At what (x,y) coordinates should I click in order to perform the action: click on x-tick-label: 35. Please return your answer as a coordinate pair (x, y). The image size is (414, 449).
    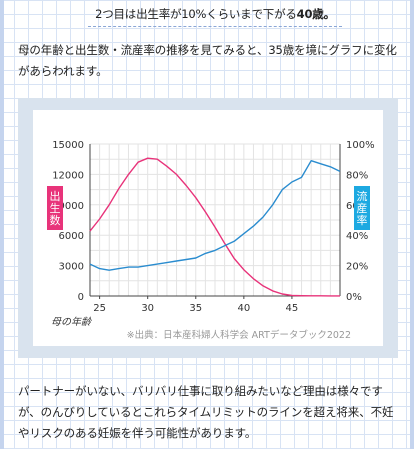
    Looking at the image, I should click on (195, 308).